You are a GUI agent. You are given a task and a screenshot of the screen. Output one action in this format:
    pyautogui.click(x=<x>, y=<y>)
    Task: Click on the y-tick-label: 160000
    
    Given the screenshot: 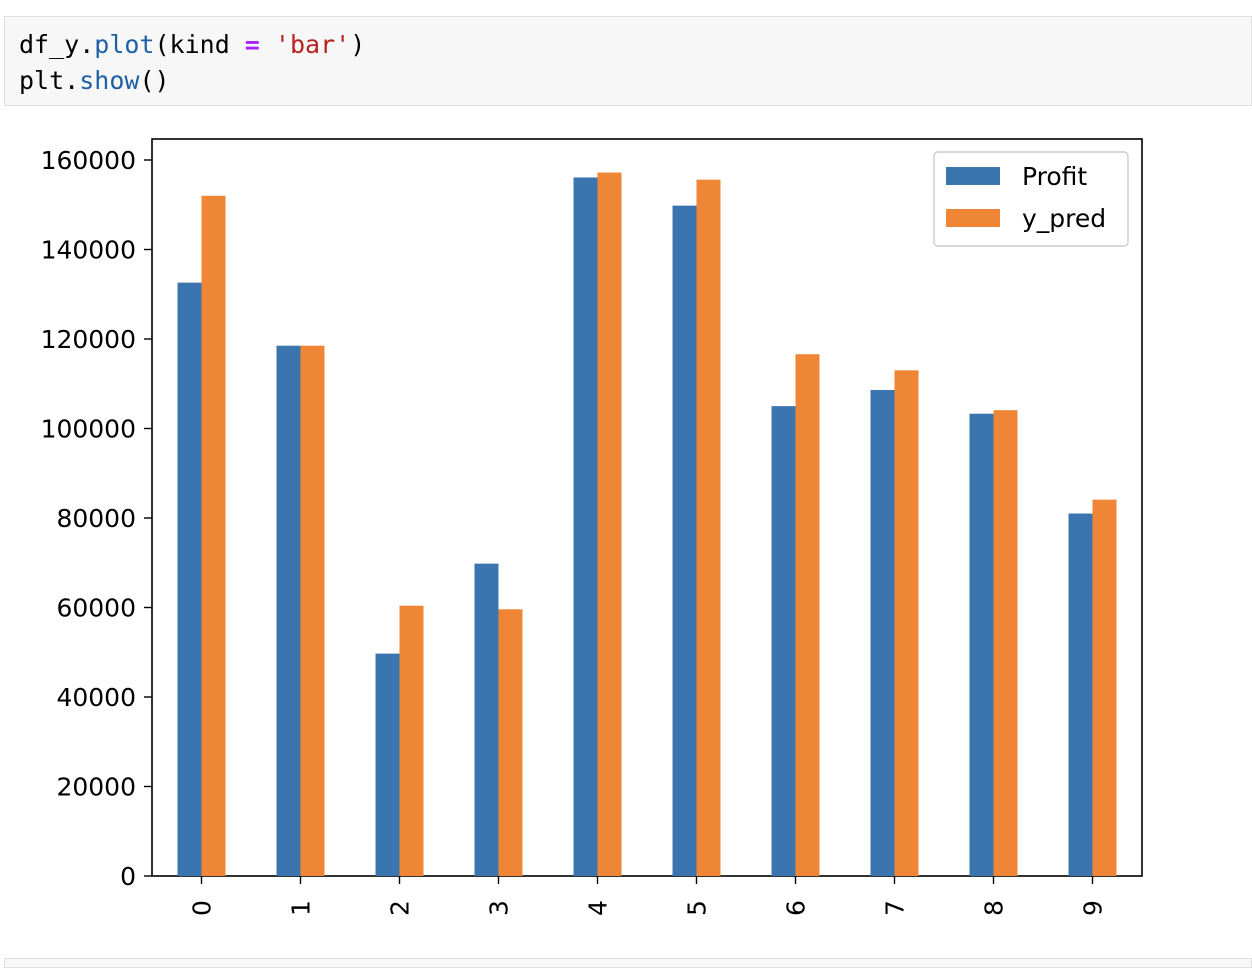 What is the action you would take?
    pyautogui.click(x=88, y=160)
    